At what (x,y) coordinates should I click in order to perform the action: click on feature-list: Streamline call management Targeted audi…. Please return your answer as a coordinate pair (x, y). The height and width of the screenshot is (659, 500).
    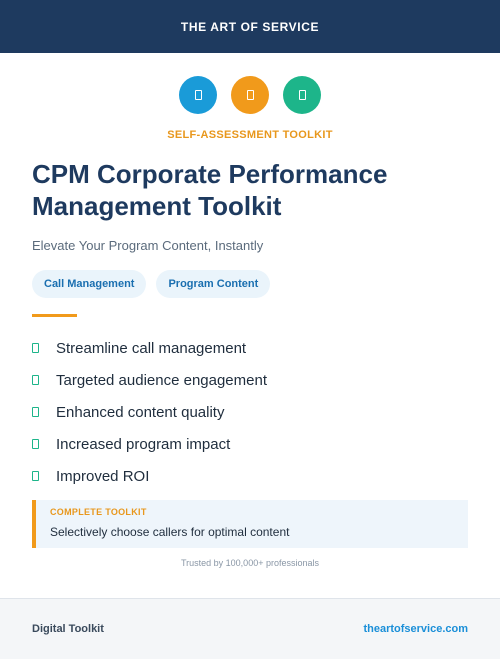
    Looking at the image, I should click on (149, 412).